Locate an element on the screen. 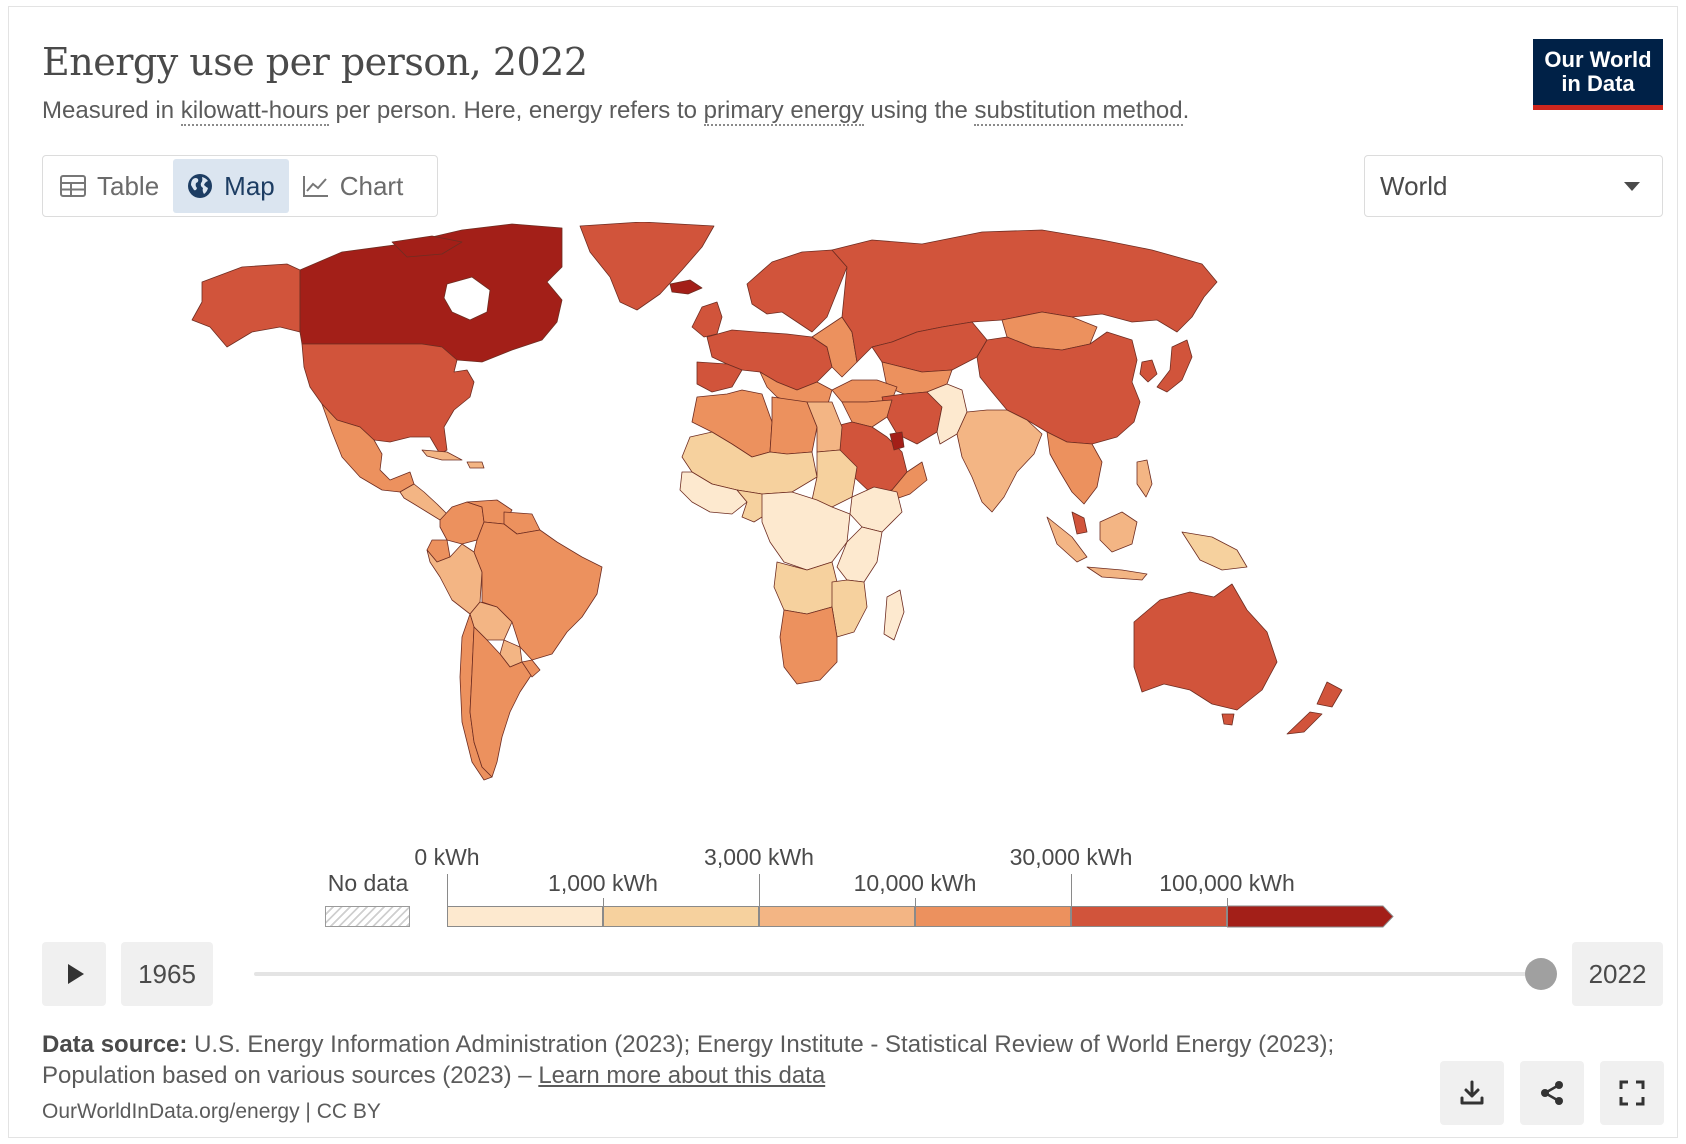 The width and height of the screenshot is (1686, 1144). tab-table: Table is located at coordinates (109, 186).